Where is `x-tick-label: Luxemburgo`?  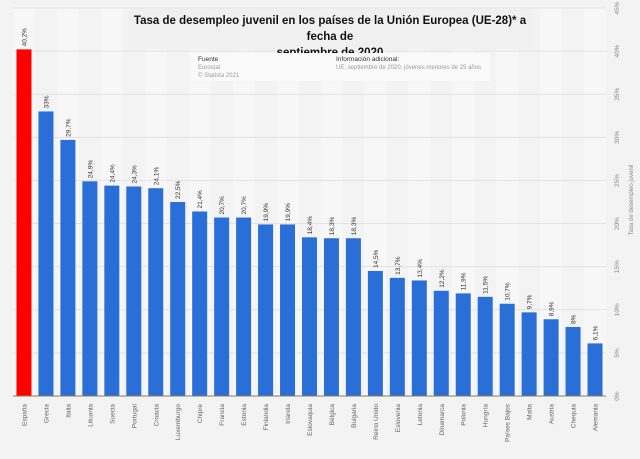
x-tick-label: Luxemburgo is located at coordinates (178, 422).